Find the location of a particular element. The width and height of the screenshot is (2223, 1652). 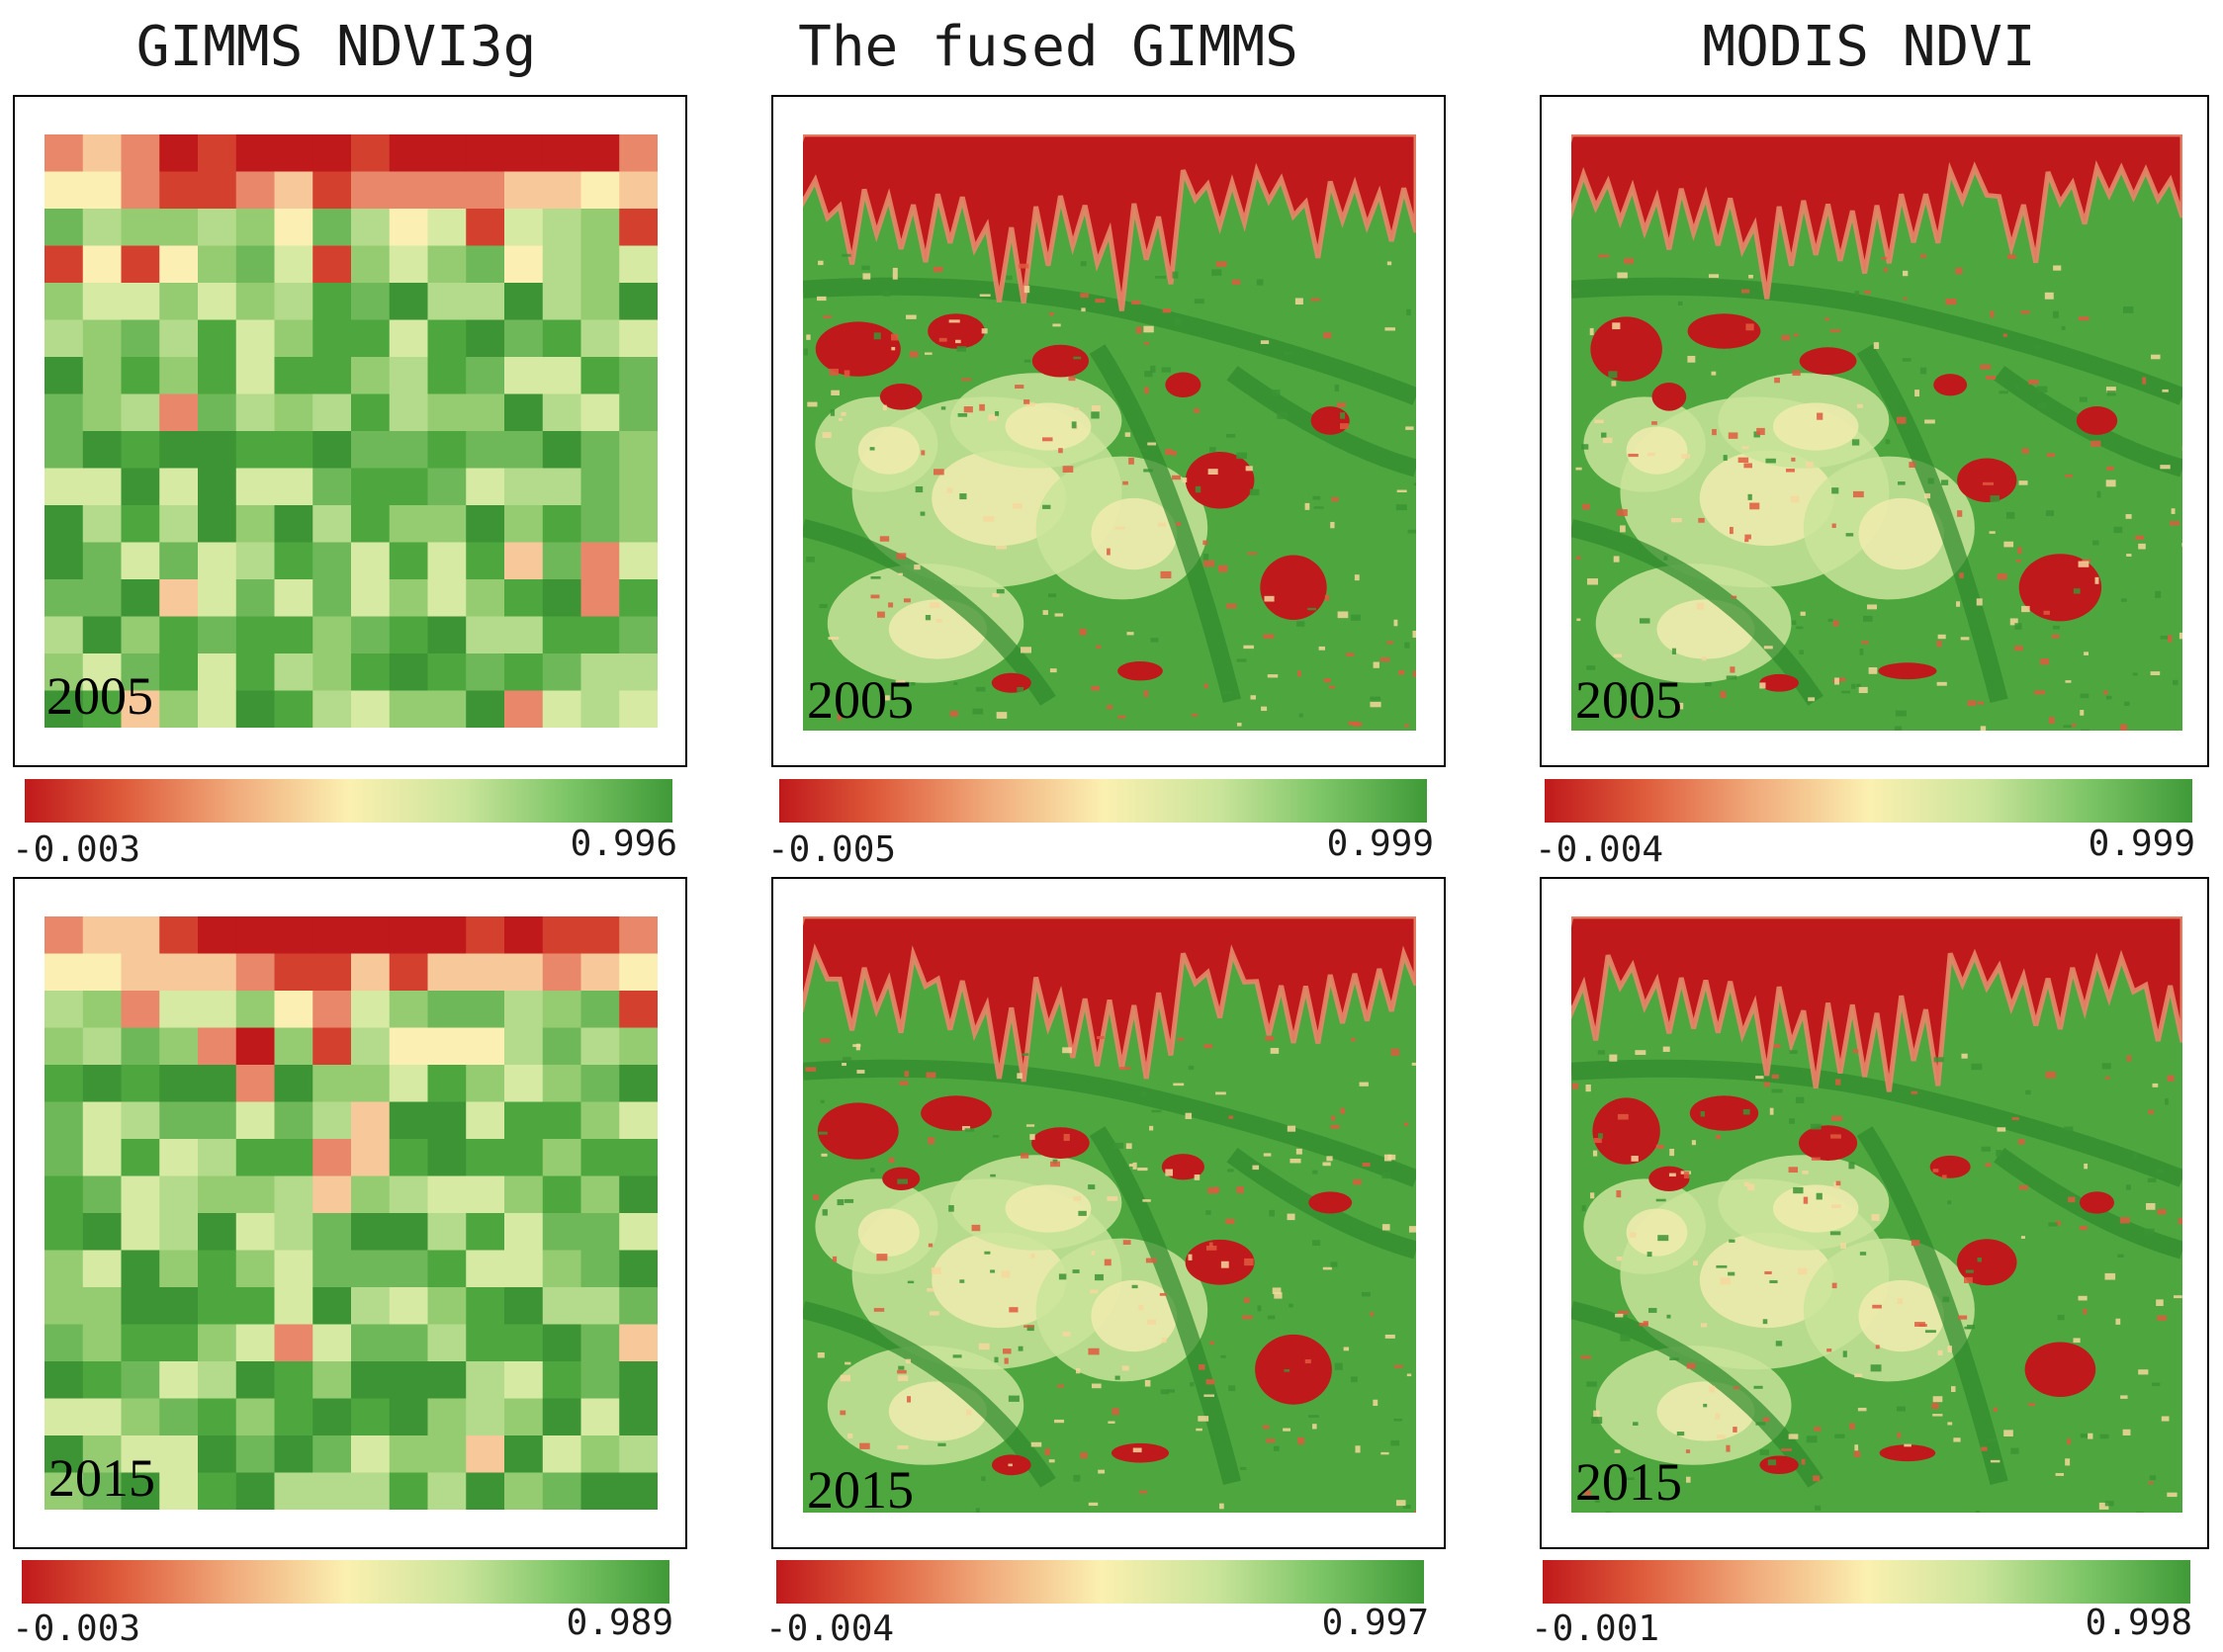

panel-gimms-2015: 2015 is located at coordinates (350, 1213).